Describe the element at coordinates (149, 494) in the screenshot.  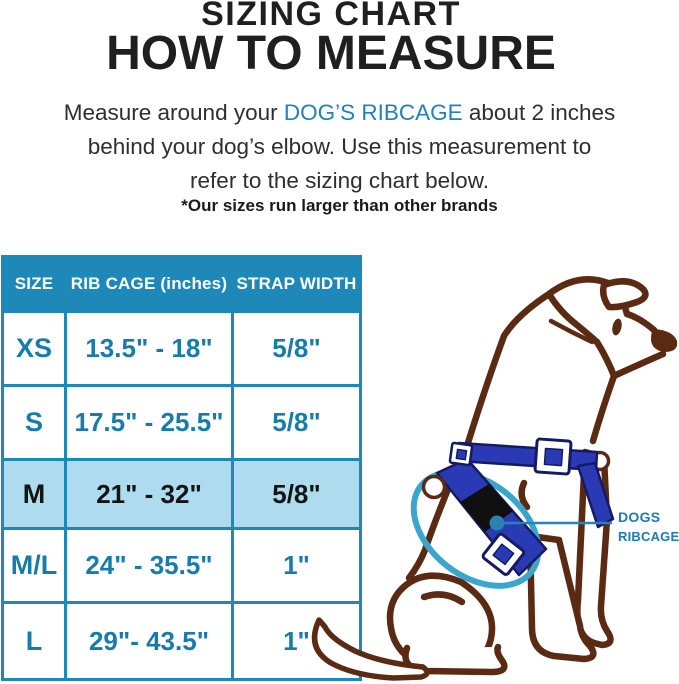
I see `cell-ribcage-m: 21" - 32"` at that location.